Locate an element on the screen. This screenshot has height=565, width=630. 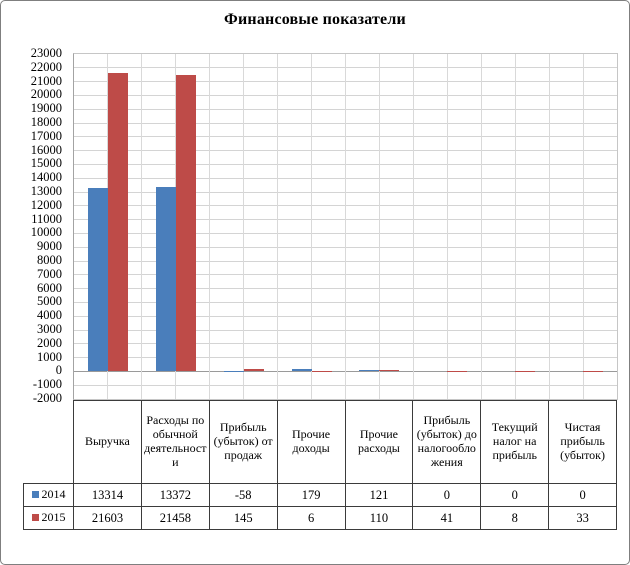
value-cell: 21458 is located at coordinates (175, 518).